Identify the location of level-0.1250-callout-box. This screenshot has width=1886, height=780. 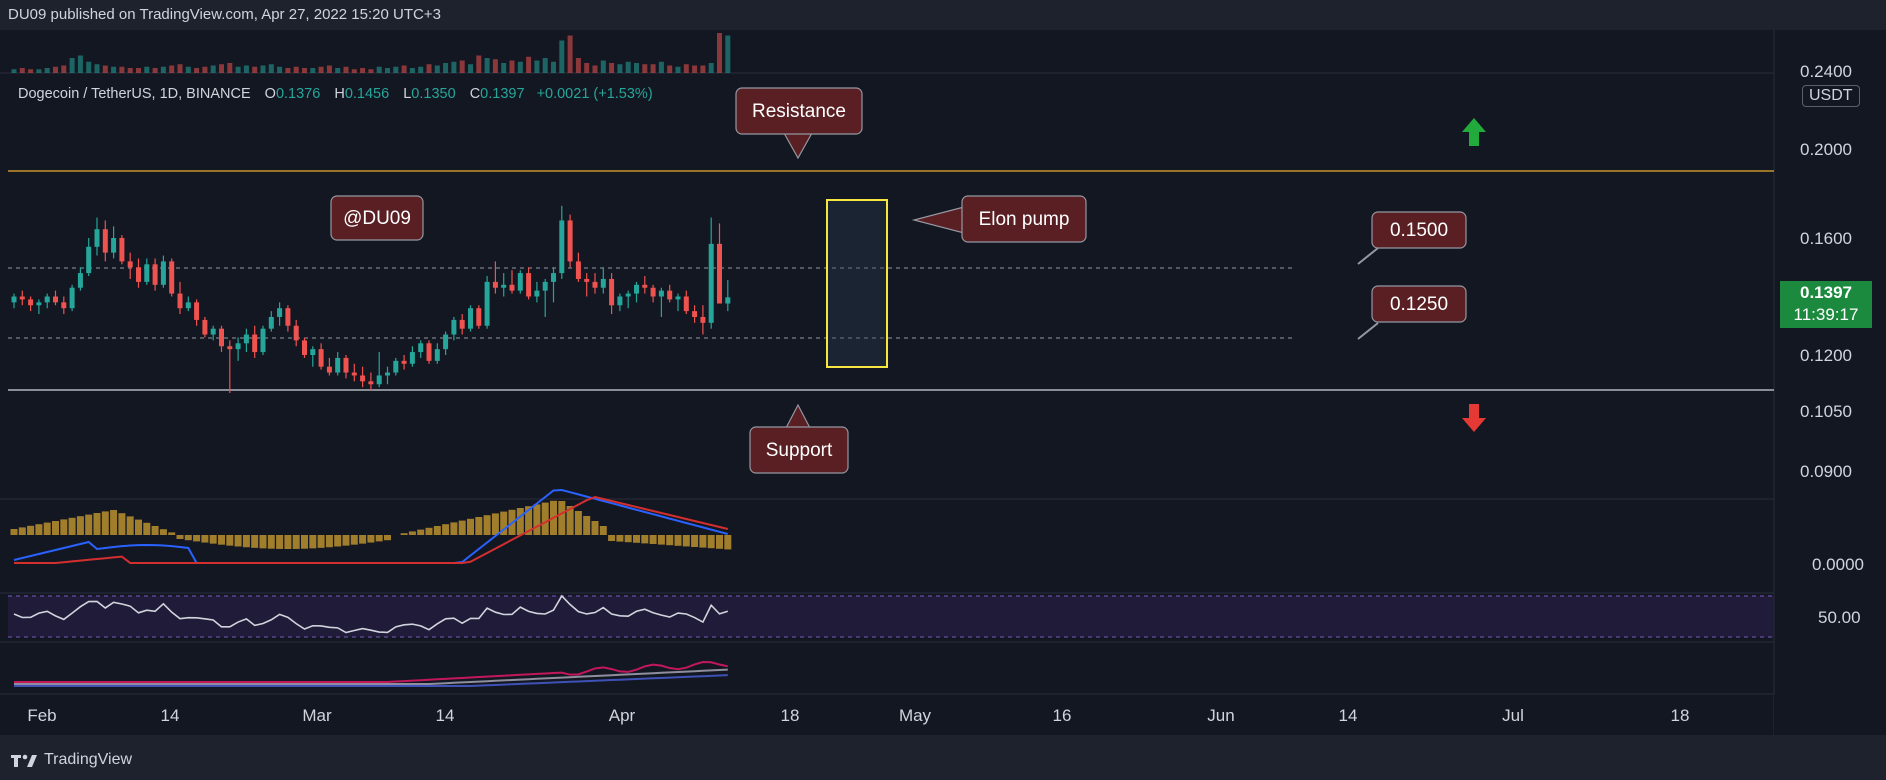
(1419, 304).